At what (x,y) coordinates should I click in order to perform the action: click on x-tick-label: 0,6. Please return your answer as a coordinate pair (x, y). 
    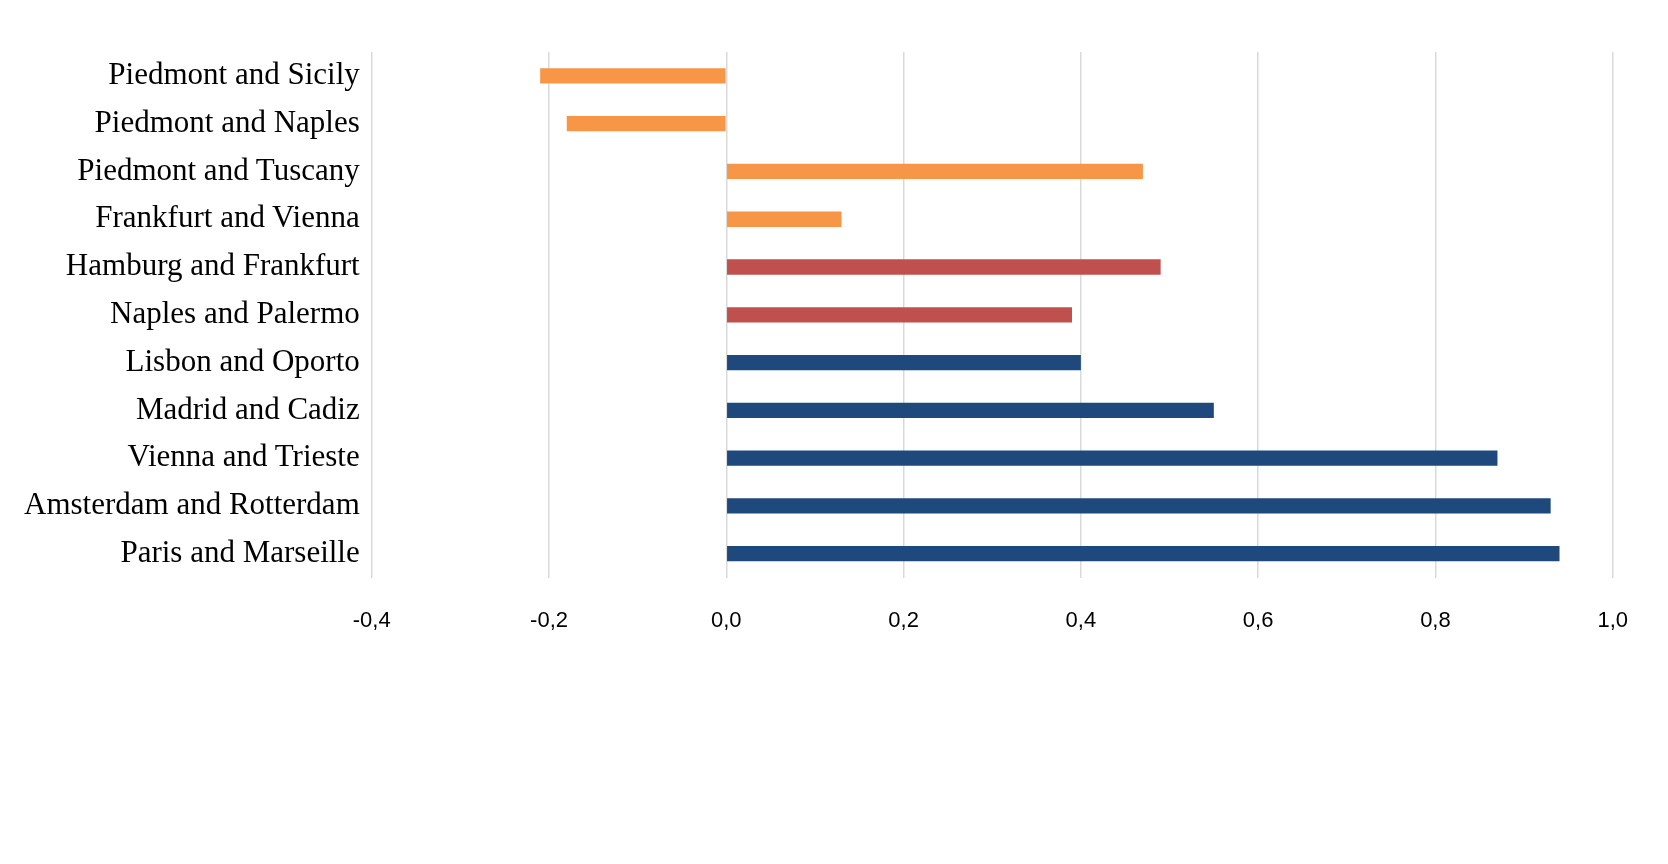
    Looking at the image, I should click on (1258, 619).